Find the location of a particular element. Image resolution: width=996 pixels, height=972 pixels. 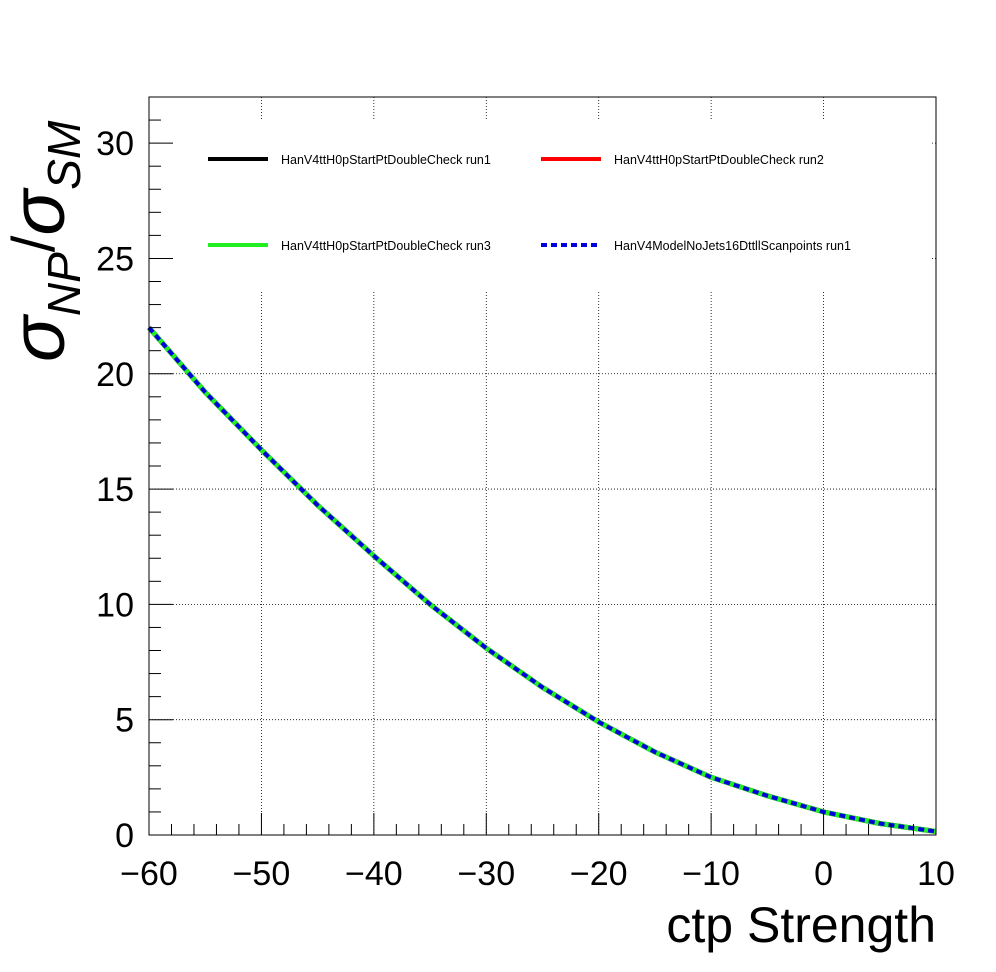

legend-label-3: HanV4ttH0pStartPtDoubleCheck run3 is located at coordinates (386, 246).